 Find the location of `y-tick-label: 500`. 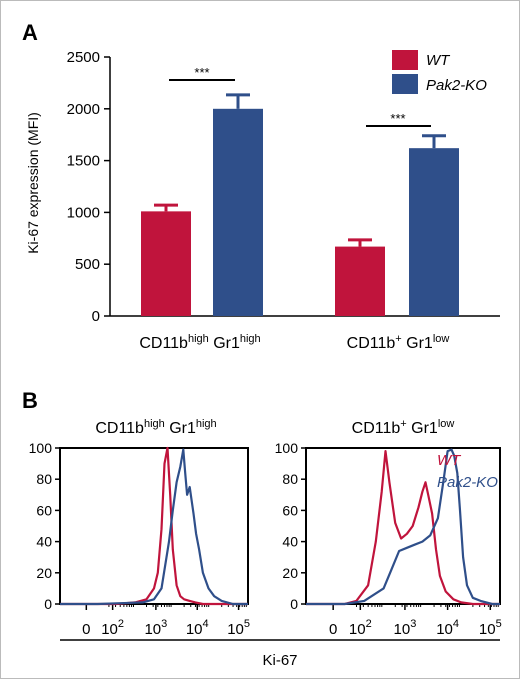

y-tick-label: 500 is located at coordinates (87, 264).